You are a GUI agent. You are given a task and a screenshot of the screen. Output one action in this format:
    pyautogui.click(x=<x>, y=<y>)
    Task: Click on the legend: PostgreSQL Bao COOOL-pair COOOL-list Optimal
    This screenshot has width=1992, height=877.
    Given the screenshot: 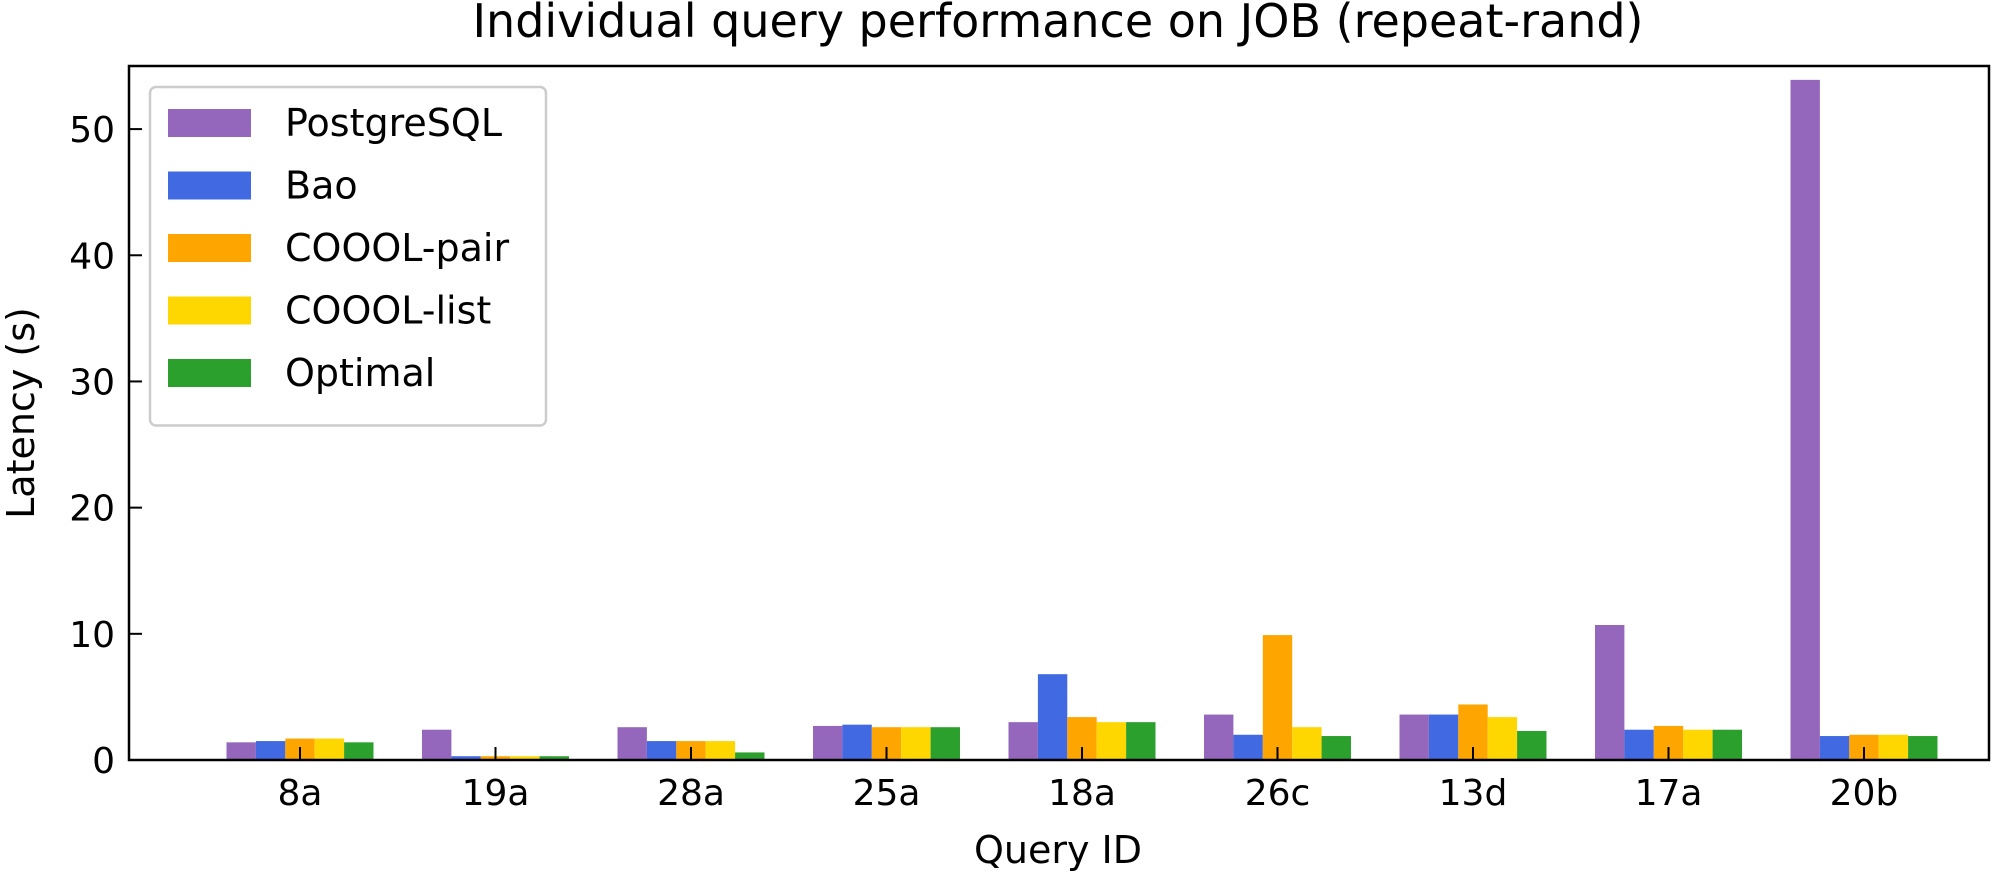 What is the action you would take?
    pyautogui.click(x=348, y=256)
    